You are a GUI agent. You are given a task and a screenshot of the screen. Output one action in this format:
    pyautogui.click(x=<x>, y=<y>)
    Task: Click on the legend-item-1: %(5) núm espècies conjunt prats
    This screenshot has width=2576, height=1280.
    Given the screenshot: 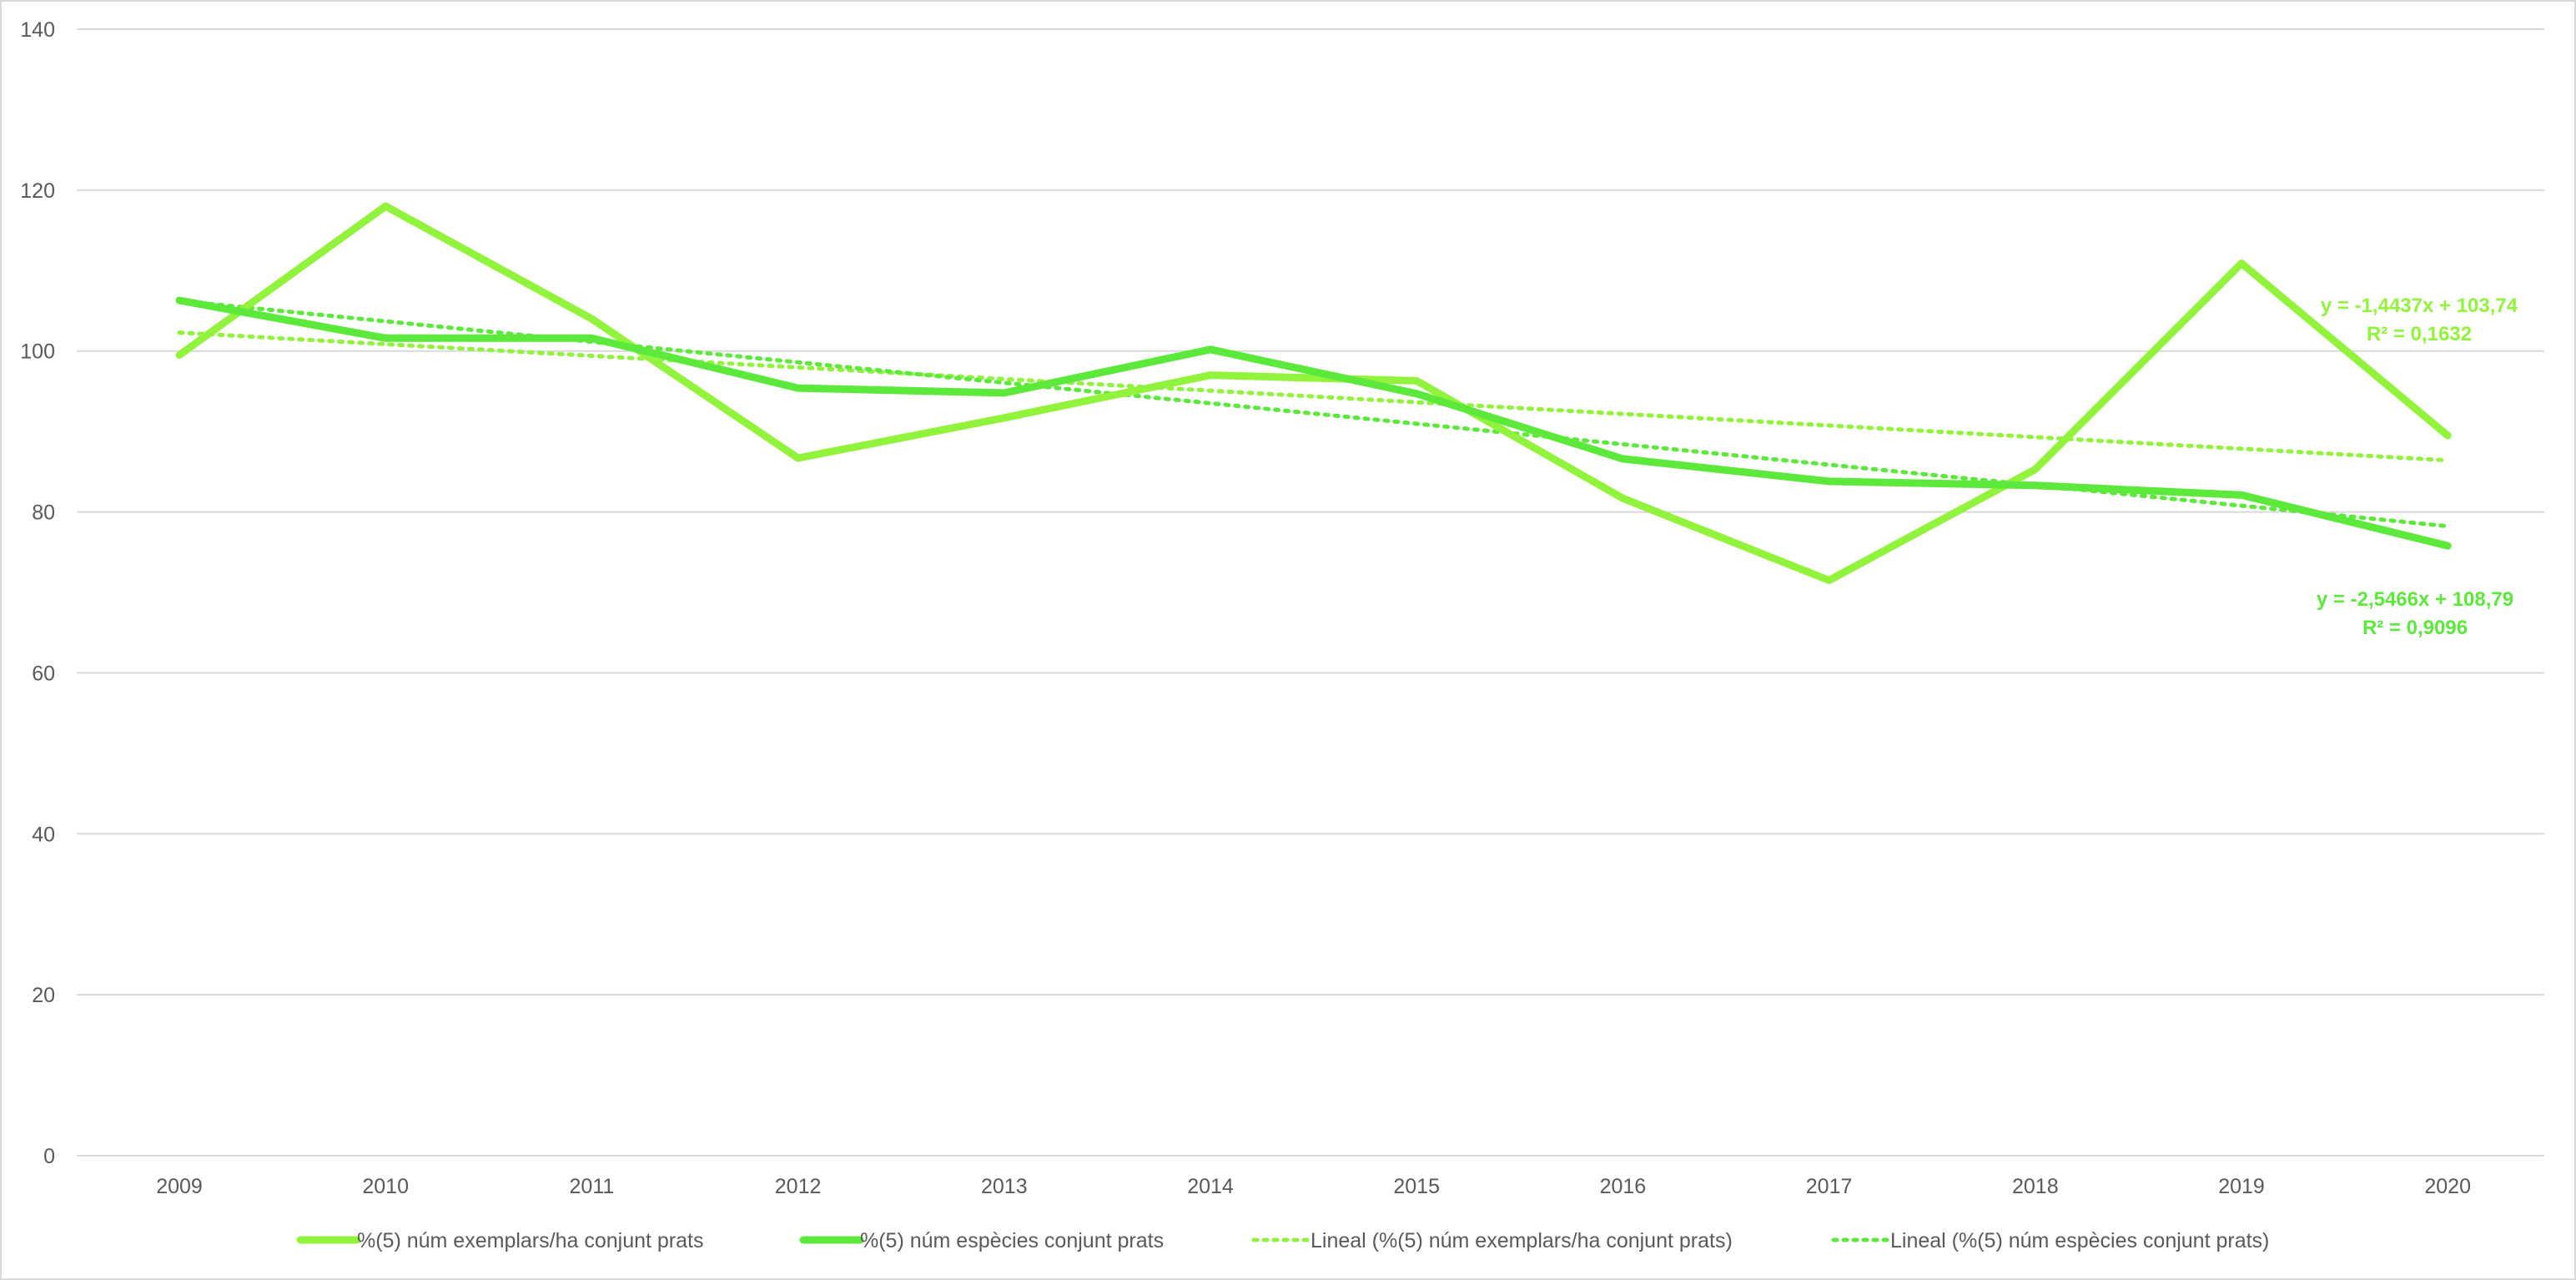 What is the action you would take?
    pyautogui.click(x=981, y=1241)
    